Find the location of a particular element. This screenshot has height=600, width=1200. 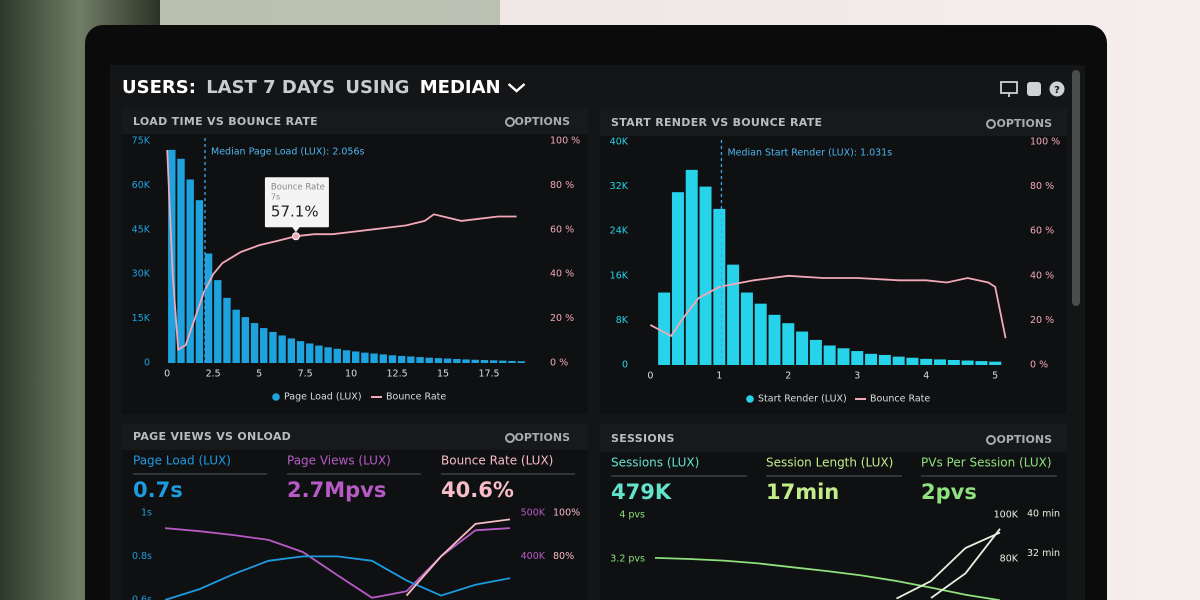

x-tick-label: 2.5 is located at coordinates (213, 374).